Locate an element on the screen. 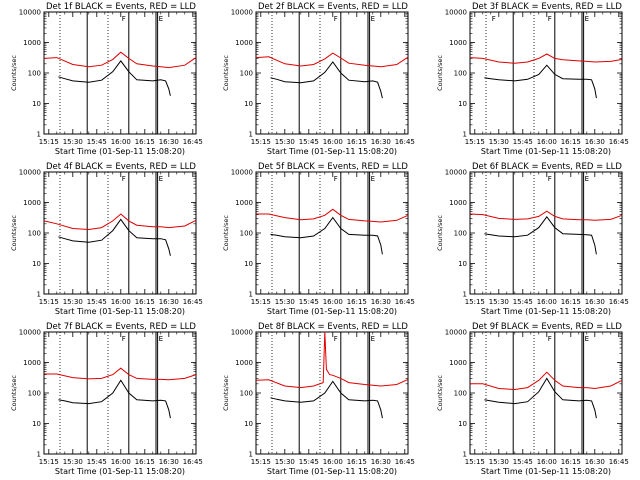 The image size is (640, 480). panel-title: Det 1f BLACK = Events, RED = LLD is located at coordinates (121, 7).